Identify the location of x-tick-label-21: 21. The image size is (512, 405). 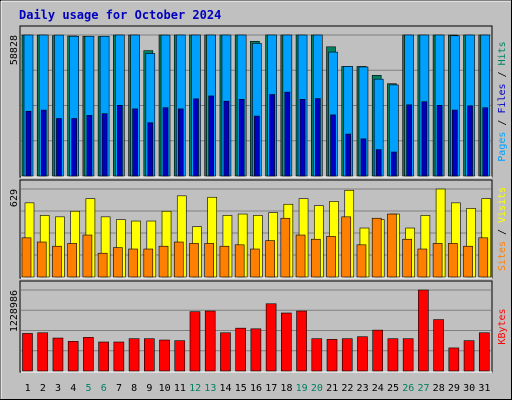
(332, 388).